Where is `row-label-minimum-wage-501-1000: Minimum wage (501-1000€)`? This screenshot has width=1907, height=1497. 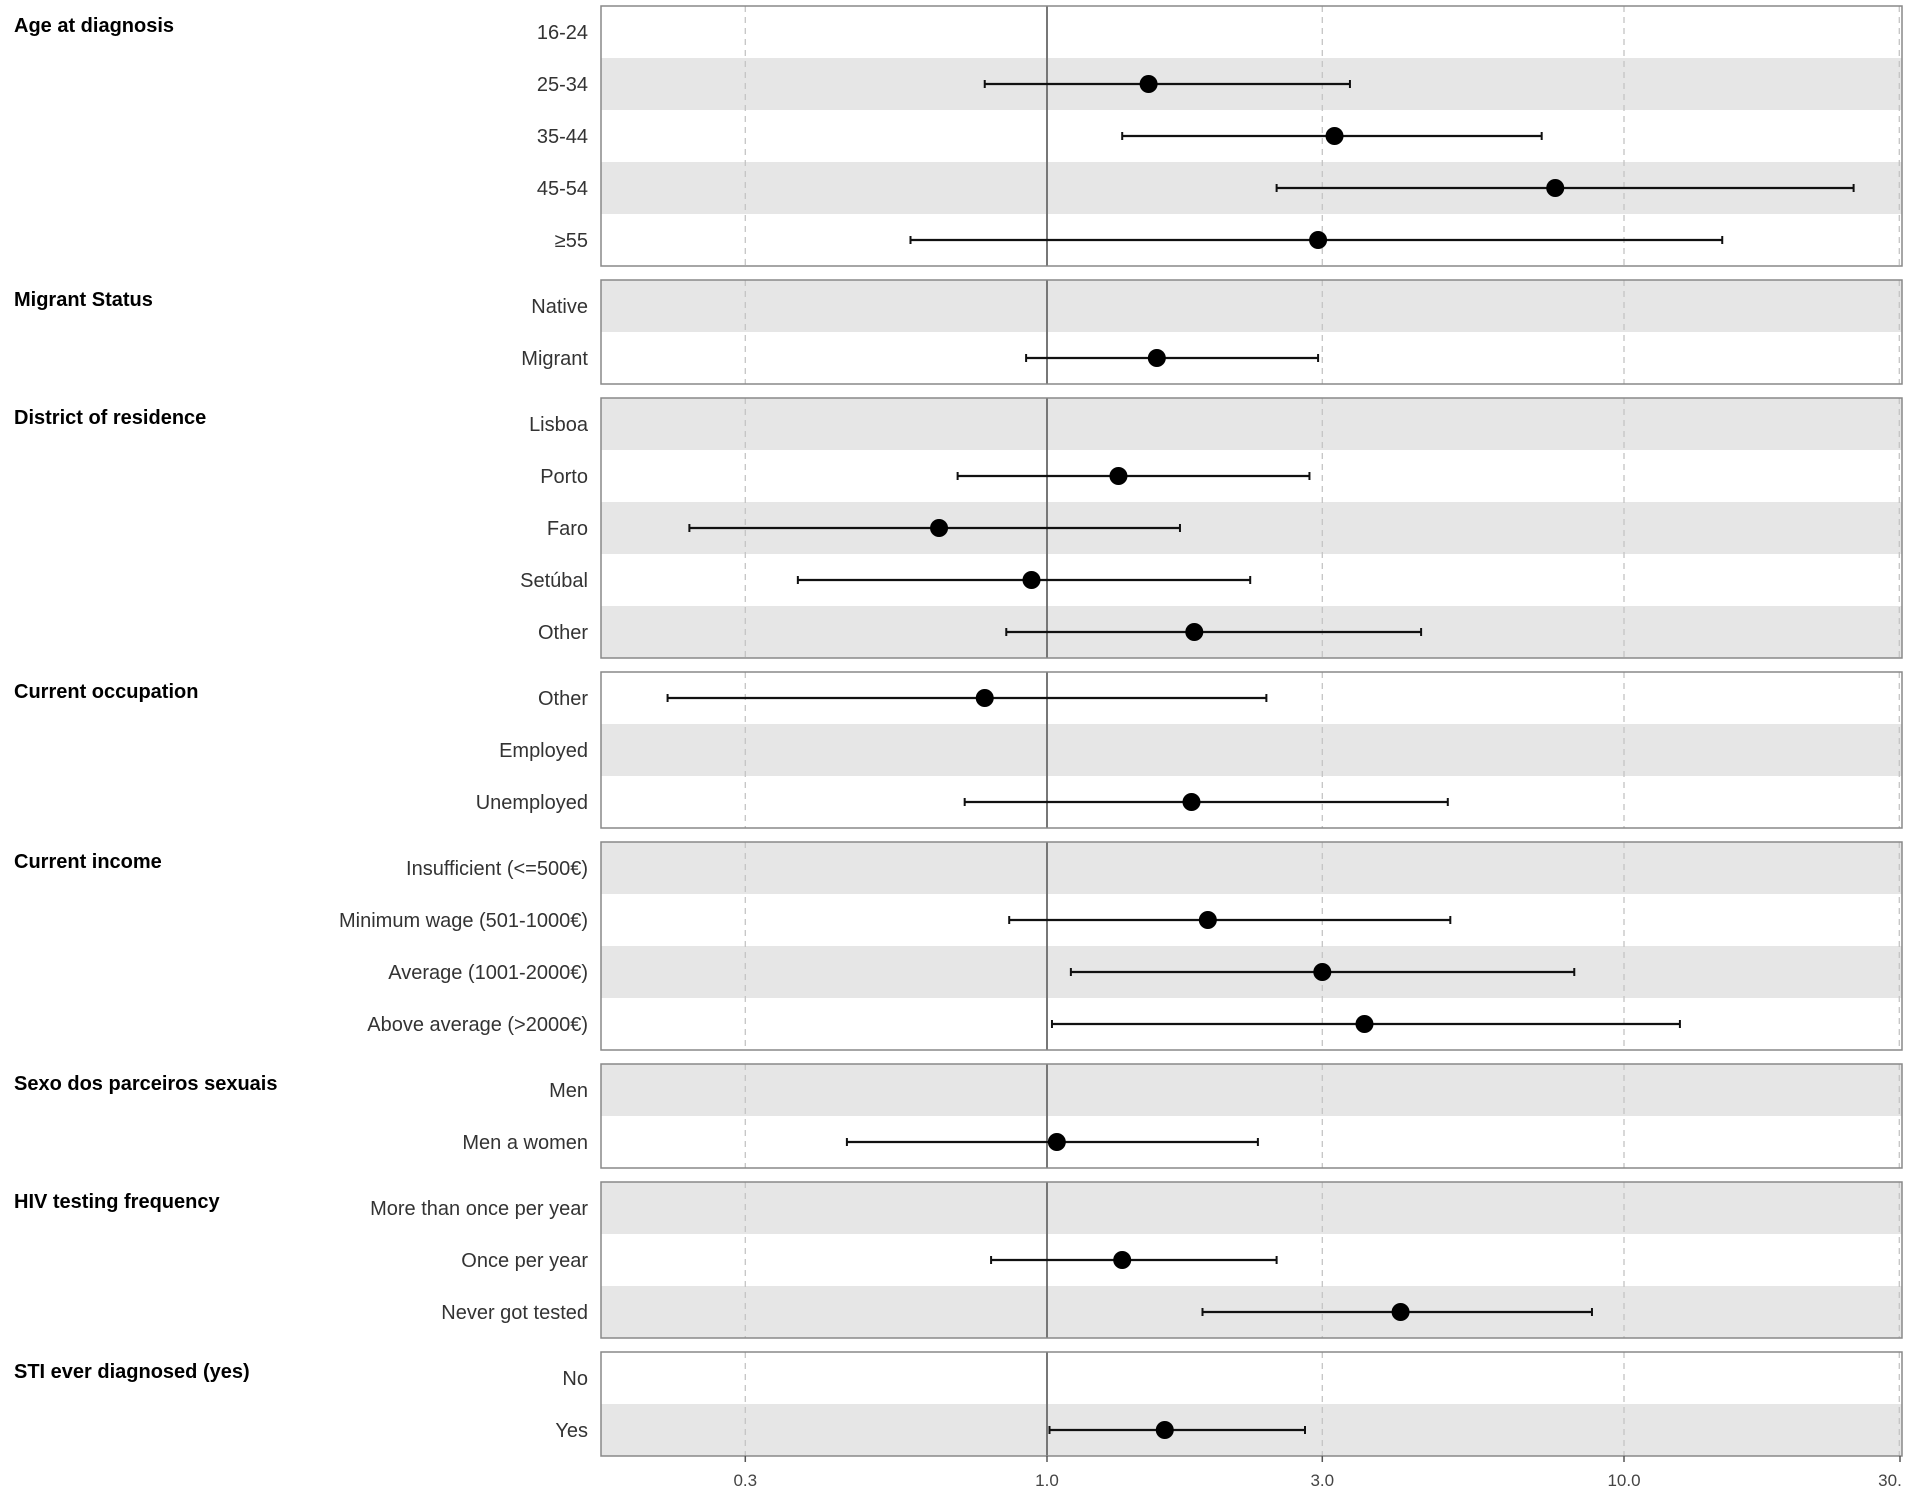 row-label-minimum-wage-501-1000: Minimum wage (501-1000€) is located at coordinates (463, 921).